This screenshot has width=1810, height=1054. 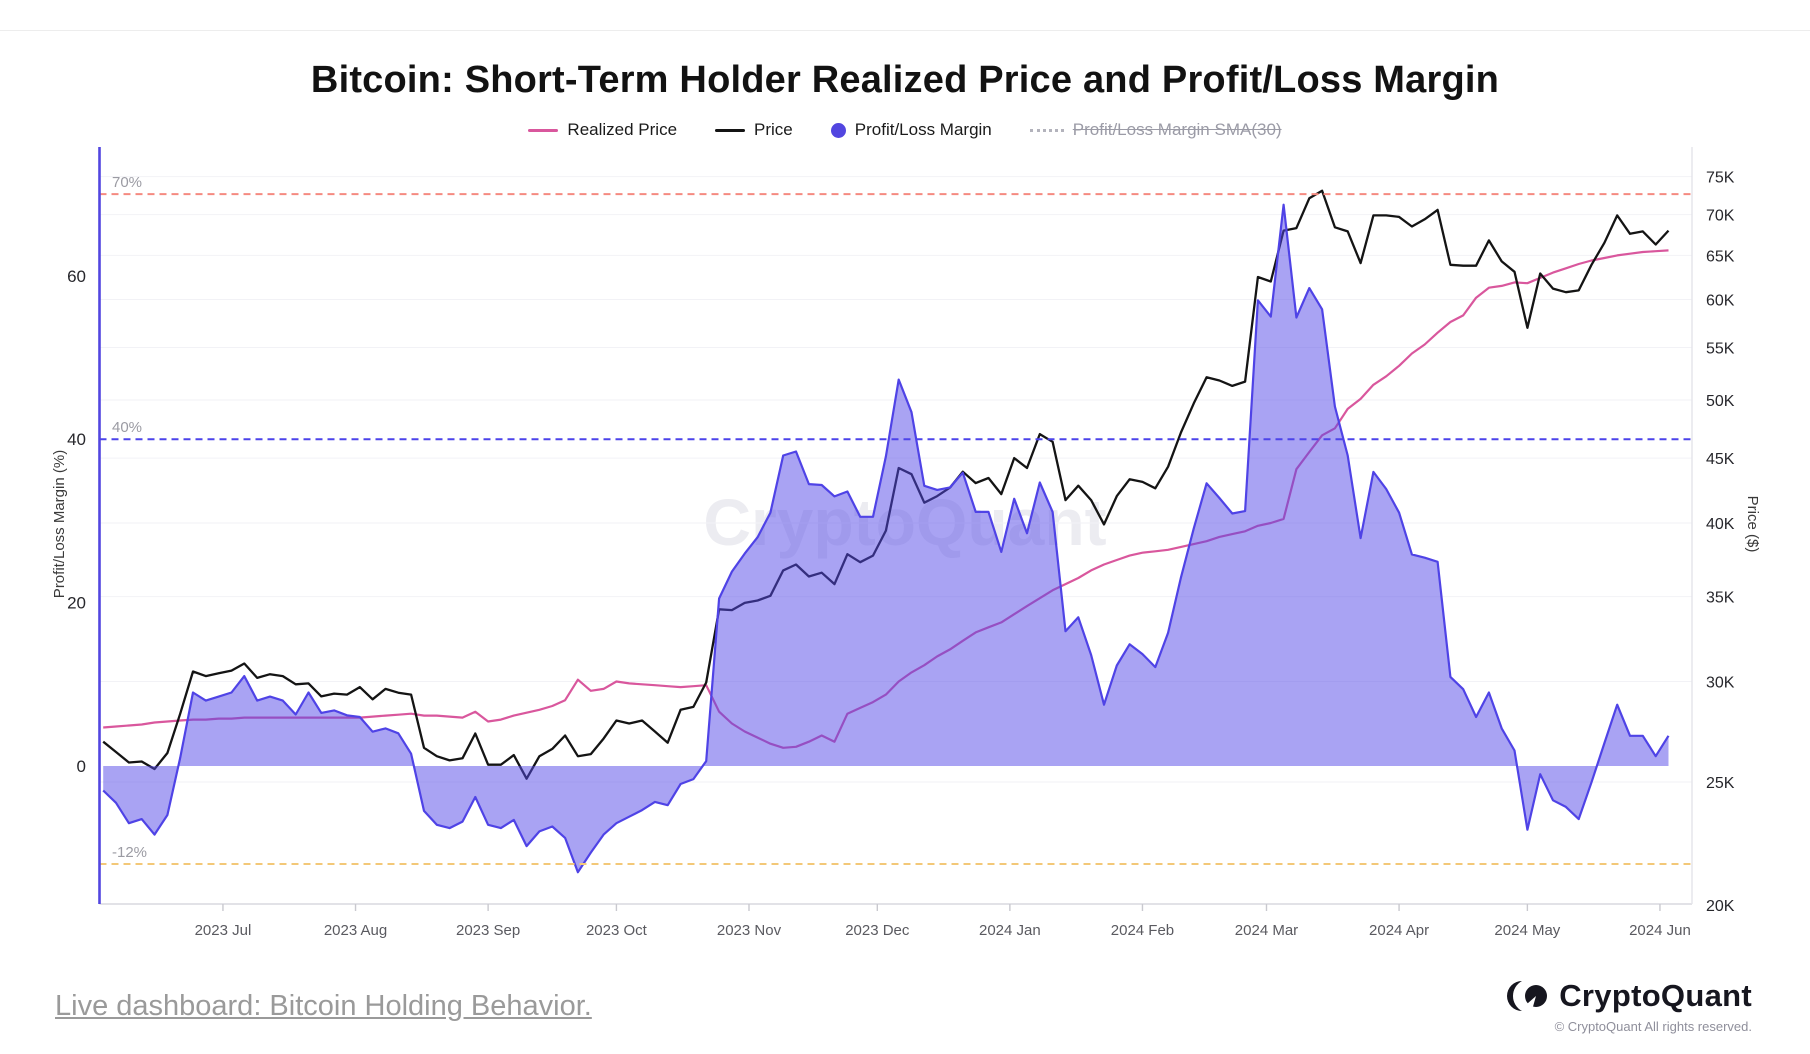 What do you see at coordinates (355, 930) in the screenshot?
I see `x-axis-tick-label: 2023 Aug` at bounding box center [355, 930].